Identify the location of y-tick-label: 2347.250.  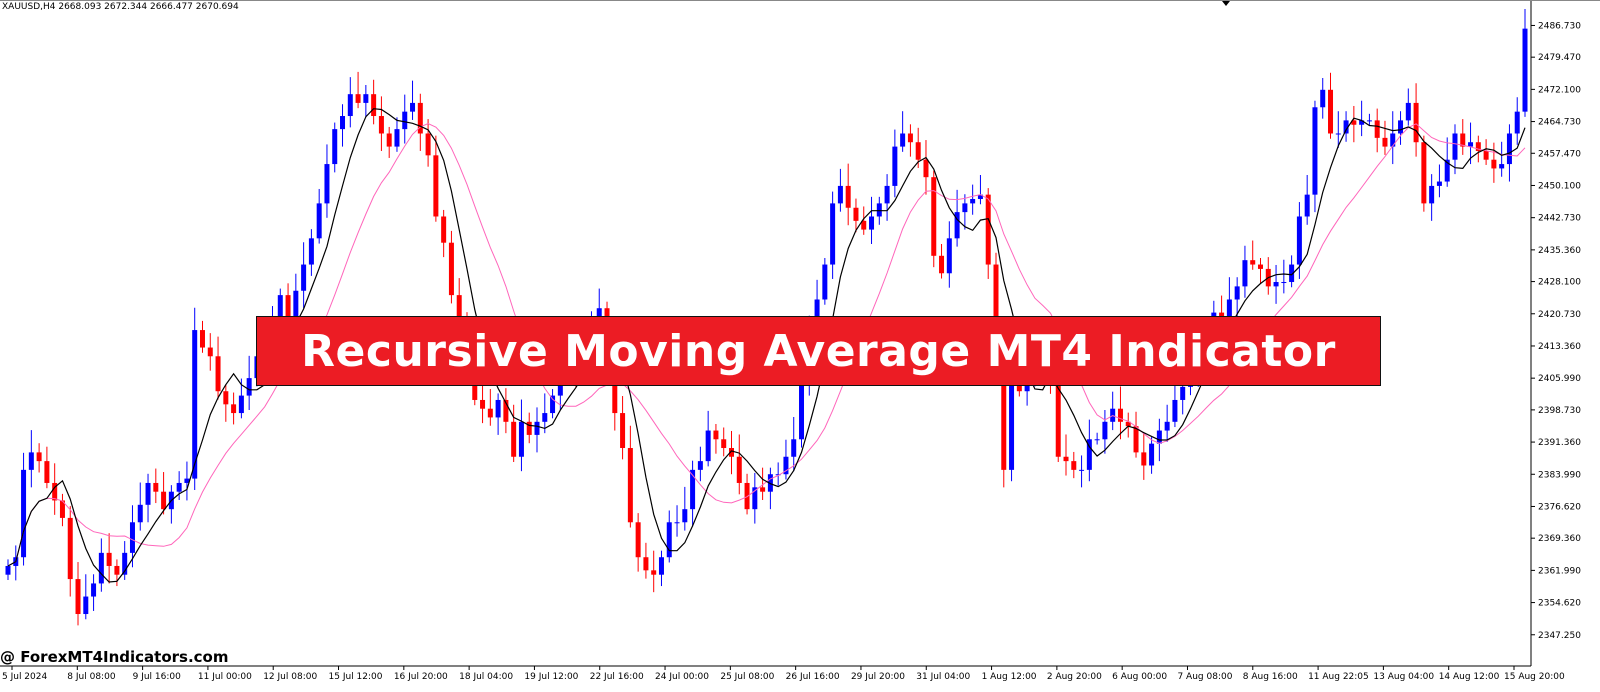
(1559, 636).